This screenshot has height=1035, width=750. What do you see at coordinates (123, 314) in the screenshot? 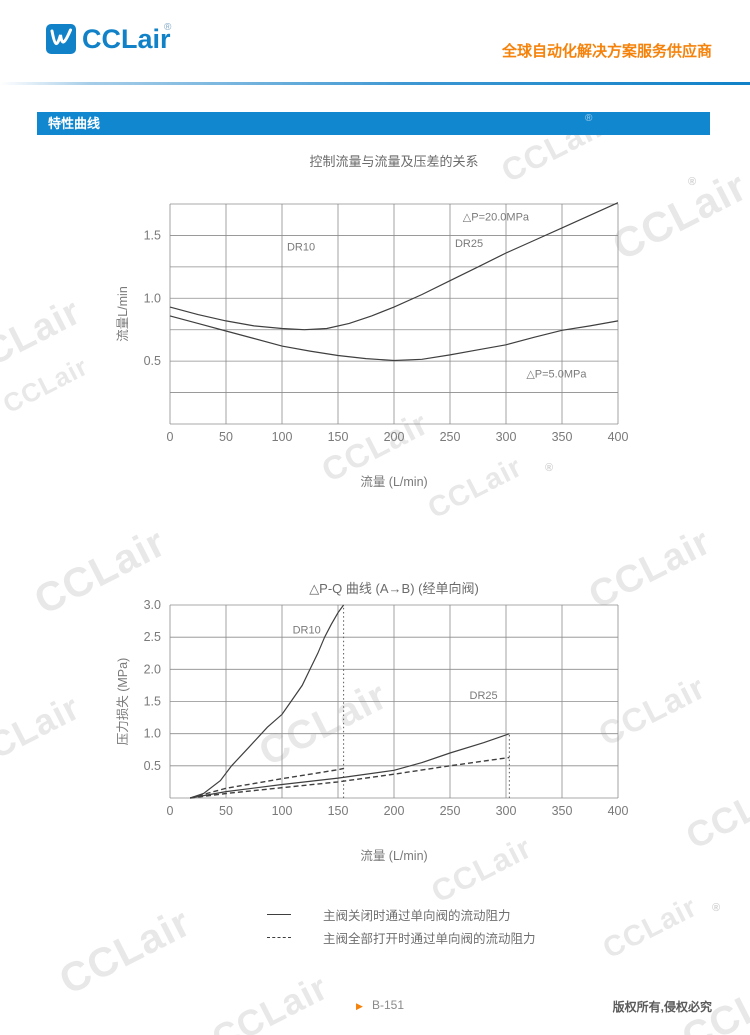
I see `y-axis-label: 流量L/min` at bounding box center [123, 314].